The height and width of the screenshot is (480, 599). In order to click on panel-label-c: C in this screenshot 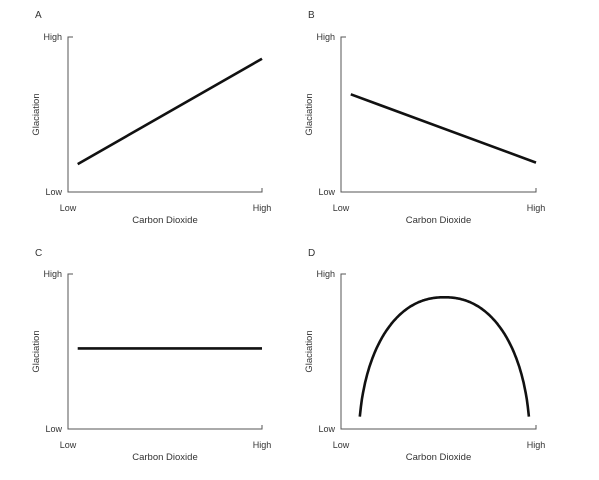, I will do `click(38, 253)`.